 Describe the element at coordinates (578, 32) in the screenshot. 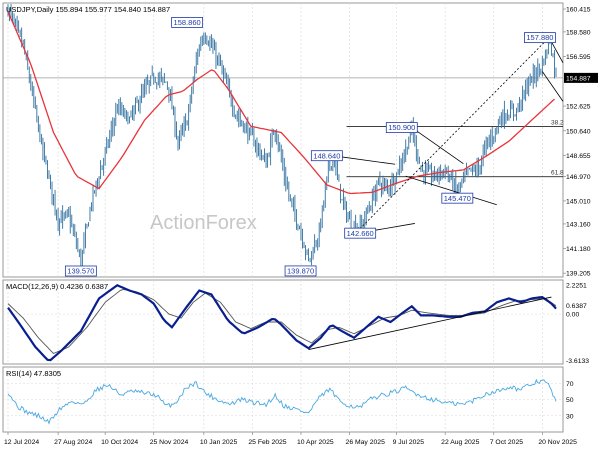

I see `price-ytick-1: 158.580` at that location.